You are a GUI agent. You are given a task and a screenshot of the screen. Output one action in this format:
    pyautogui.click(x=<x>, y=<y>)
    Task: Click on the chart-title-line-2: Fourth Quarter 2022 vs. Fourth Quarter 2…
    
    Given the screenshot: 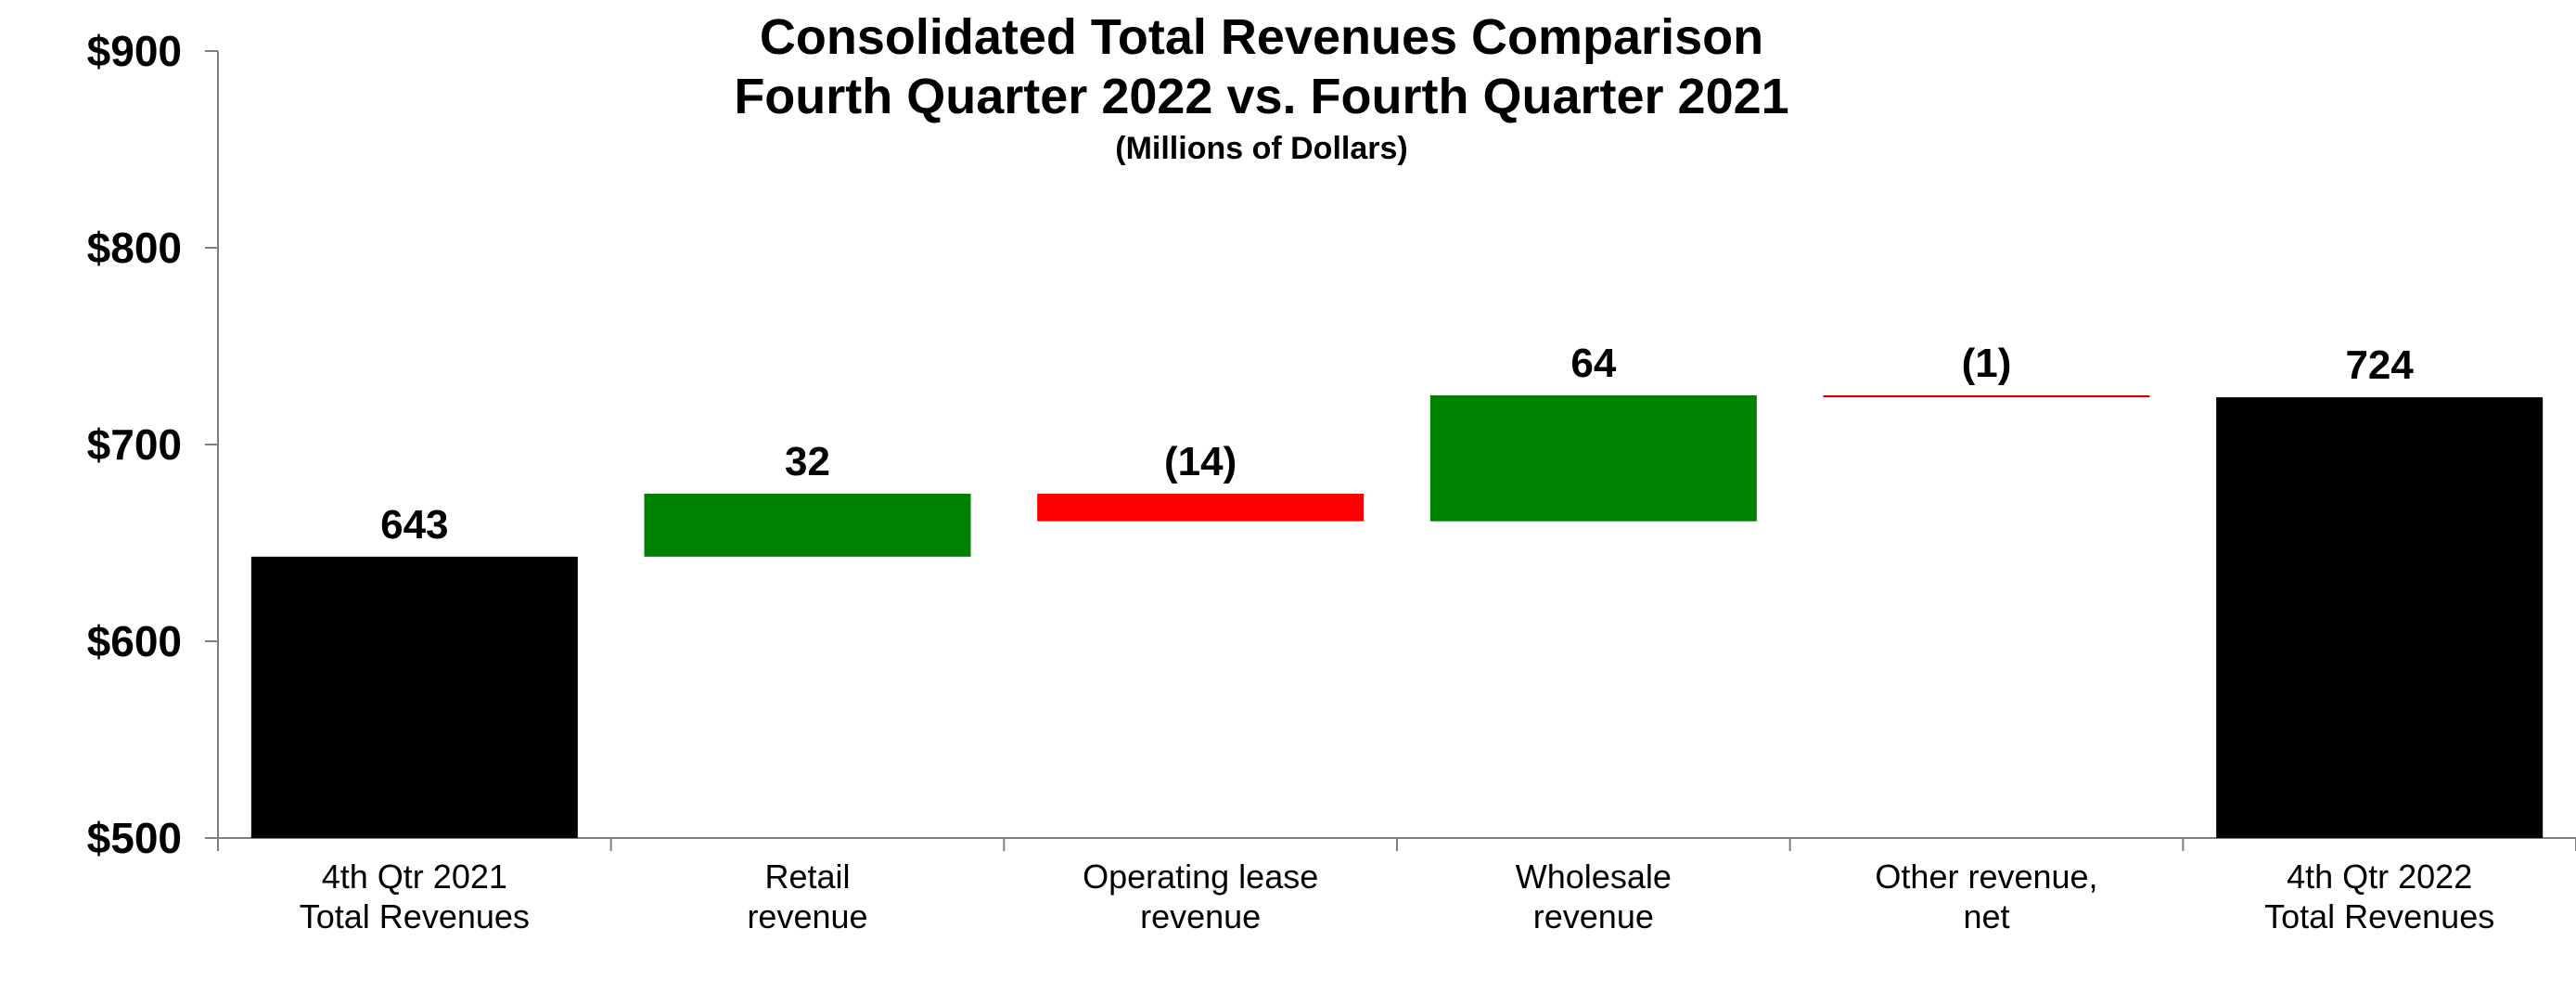 What is the action you would take?
    pyautogui.click(x=1261, y=96)
    